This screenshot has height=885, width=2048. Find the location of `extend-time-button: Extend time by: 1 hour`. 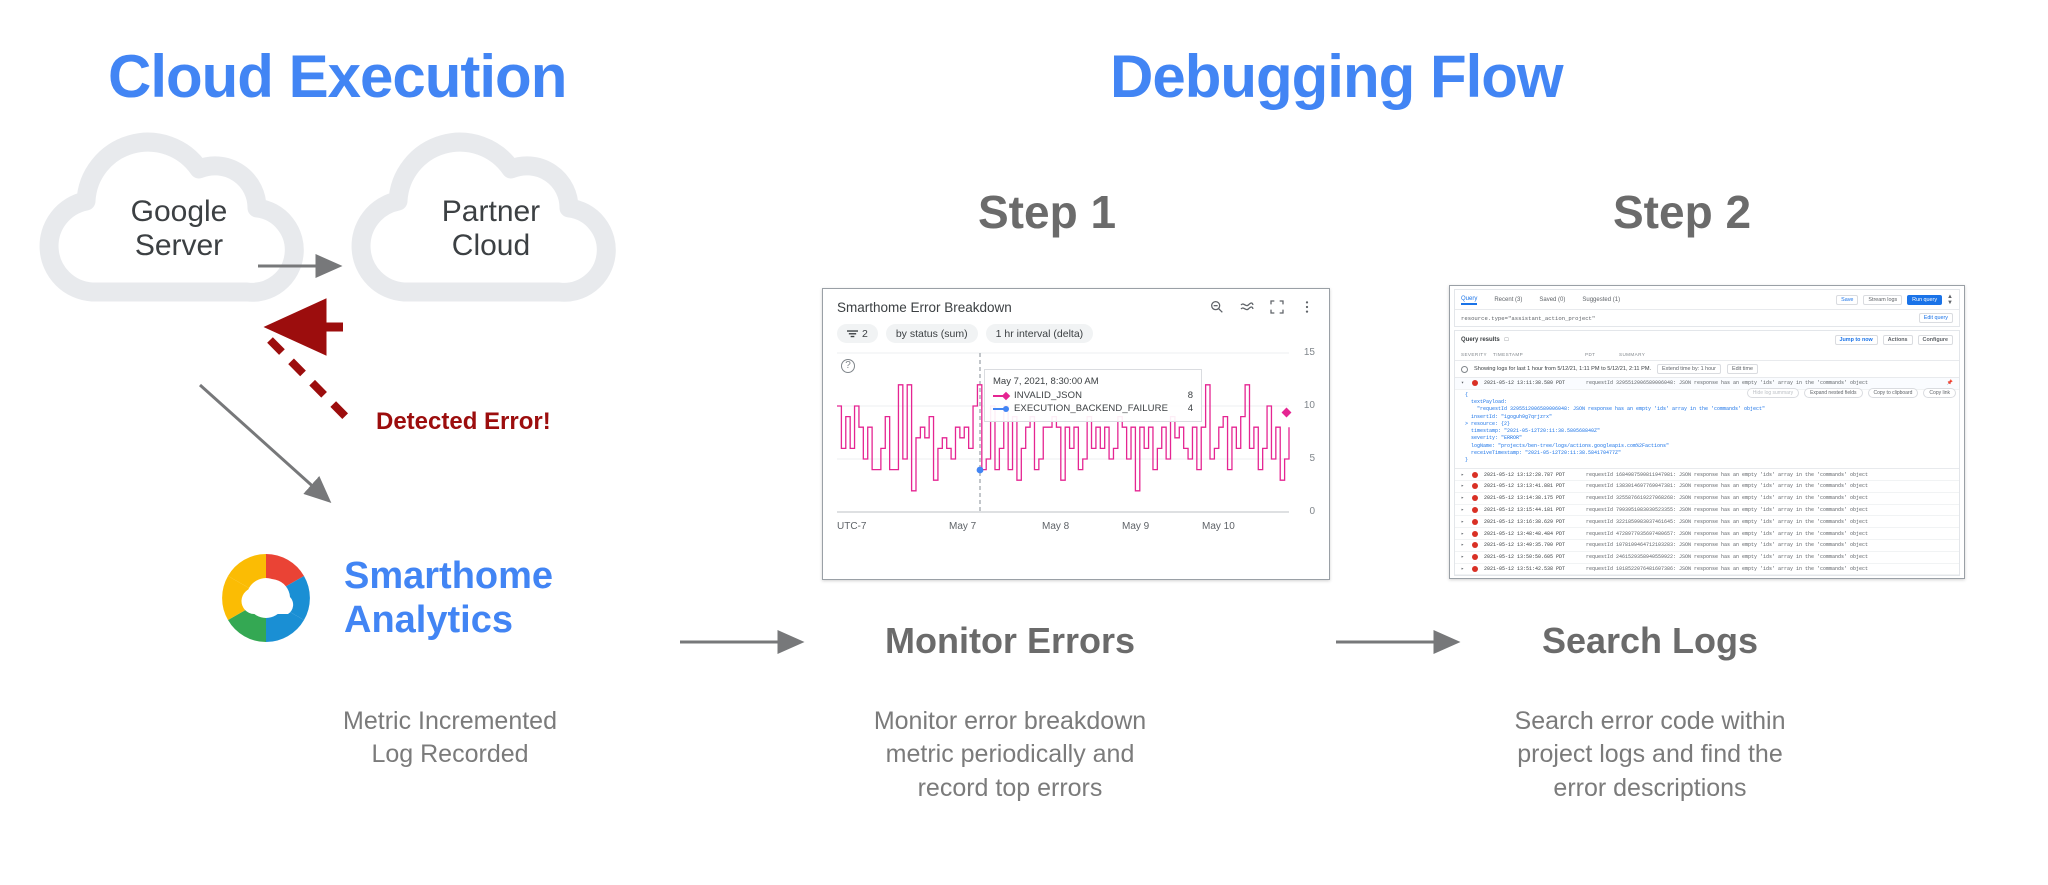

extend-time-button: Extend time by: 1 hour is located at coordinates (1689, 369).